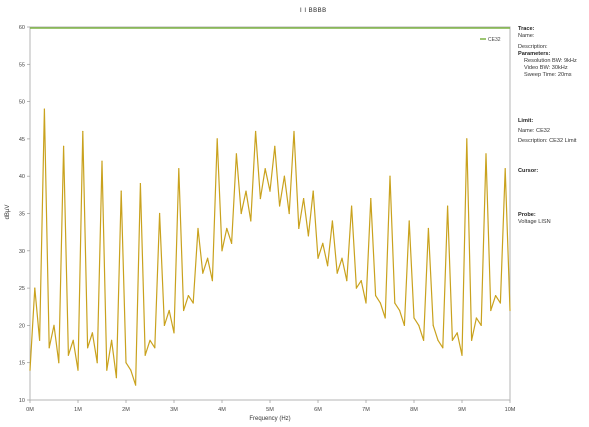 The image size is (589, 427). Describe the element at coordinates (22, 401) in the screenshot. I see `y-tick-label: 10` at that location.